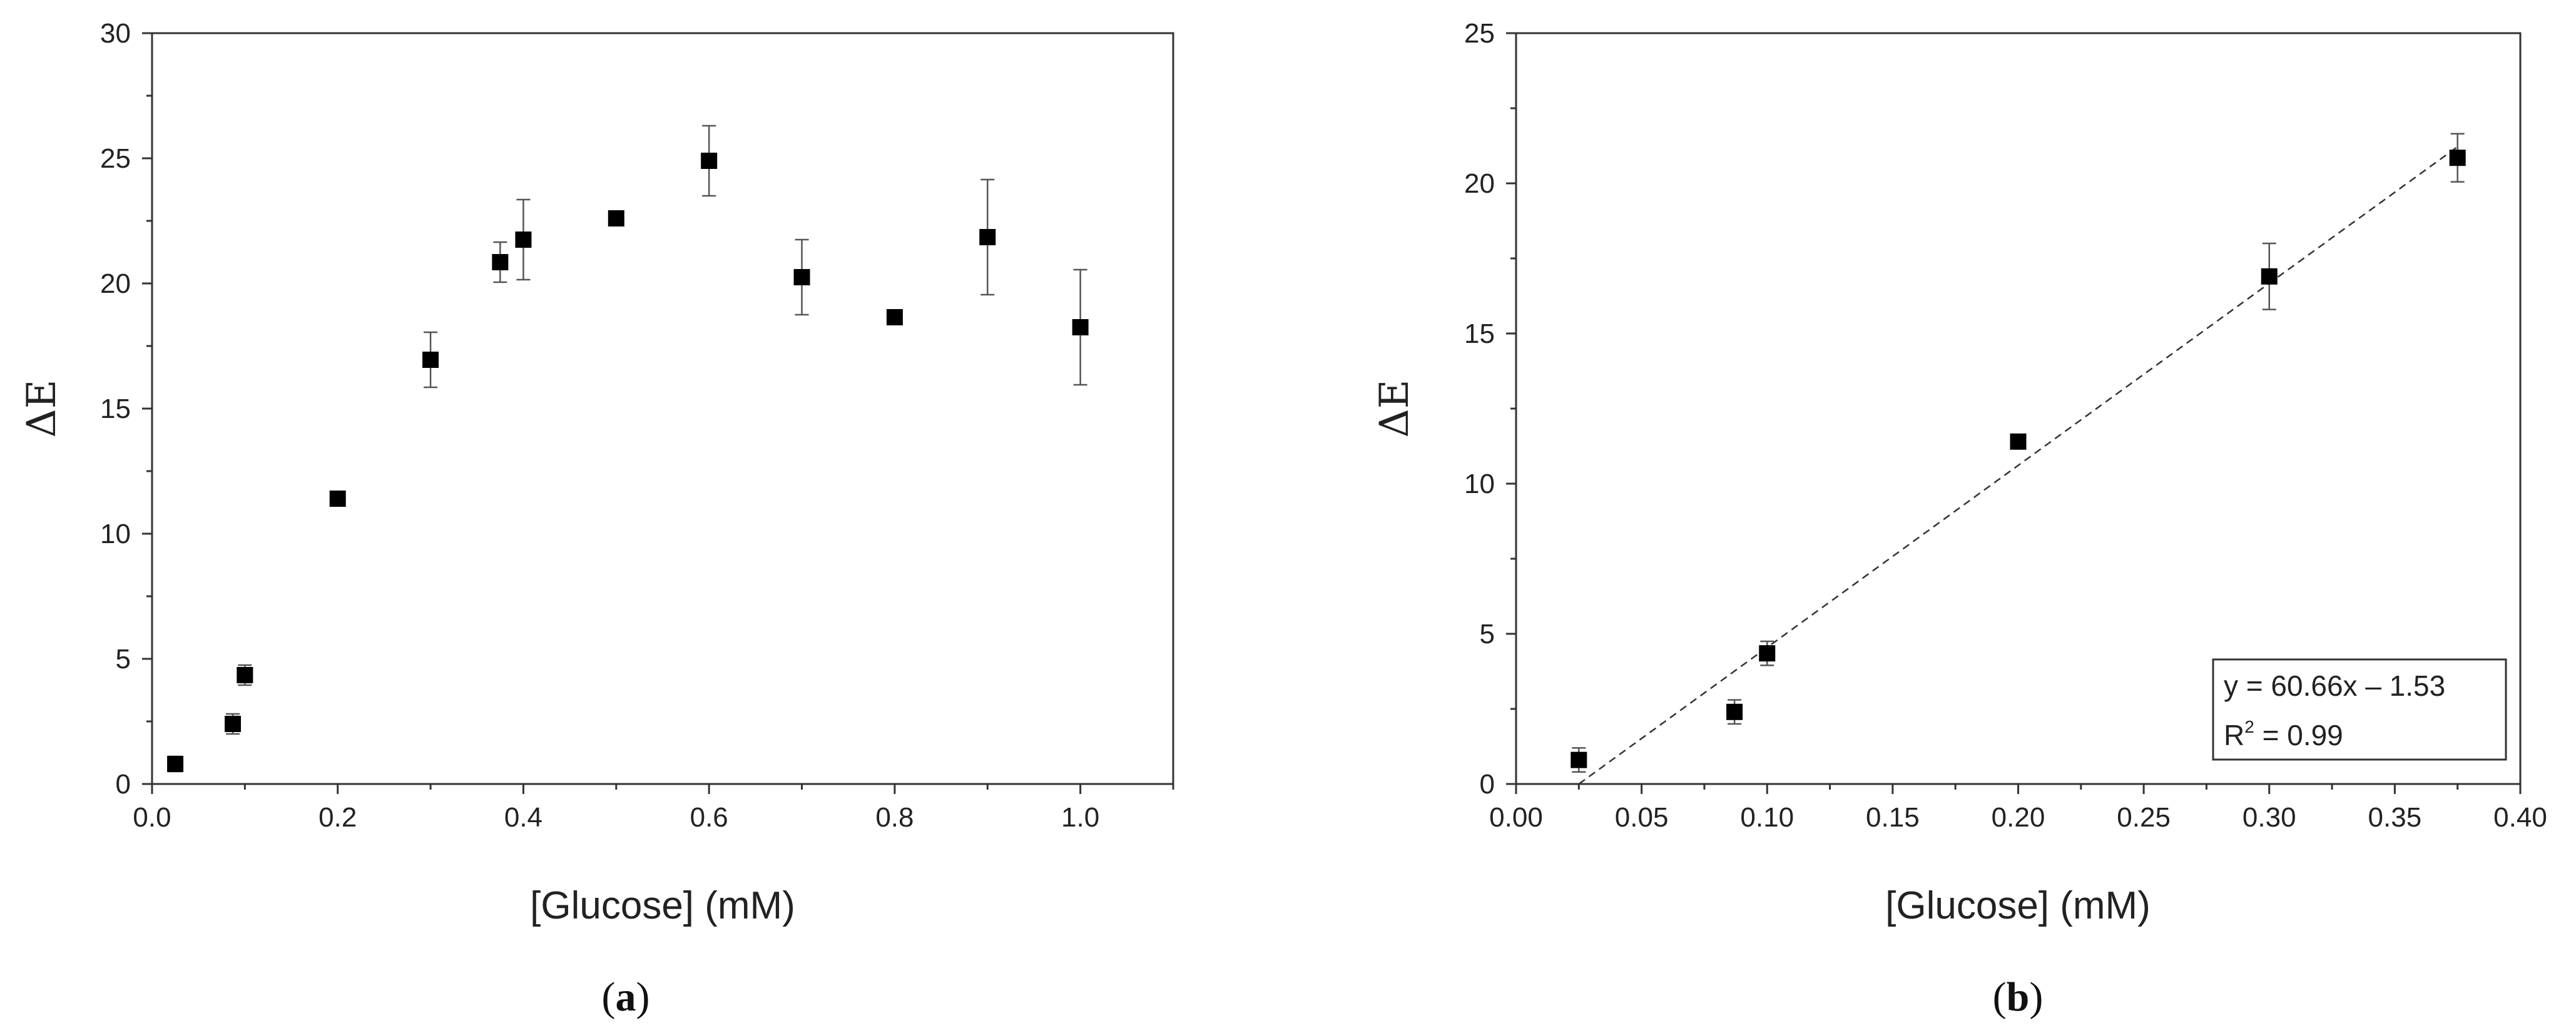  Describe the element at coordinates (2269, 818) in the screenshot. I see `x-tick-label: 0.30` at that location.